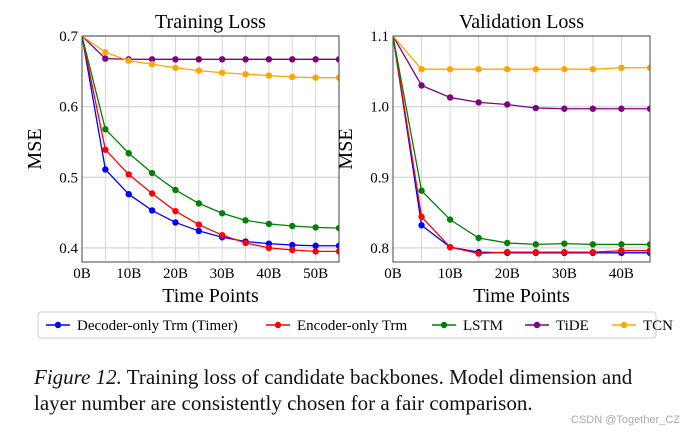 This screenshot has width=688, height=432. I want to click on y-tick-label: 0.4, so click(68, 249).